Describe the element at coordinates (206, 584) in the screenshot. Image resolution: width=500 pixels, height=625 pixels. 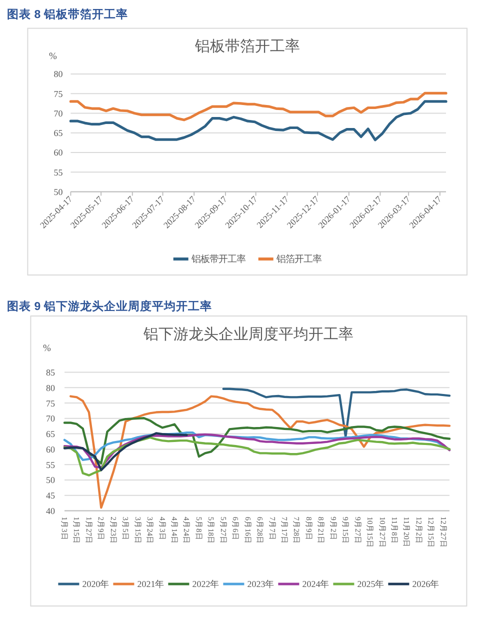
I see `legend-label: 2022年` at that location.